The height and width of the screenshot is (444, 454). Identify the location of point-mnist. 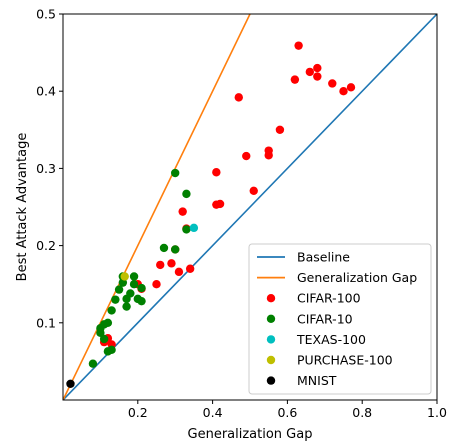
(70, 383).